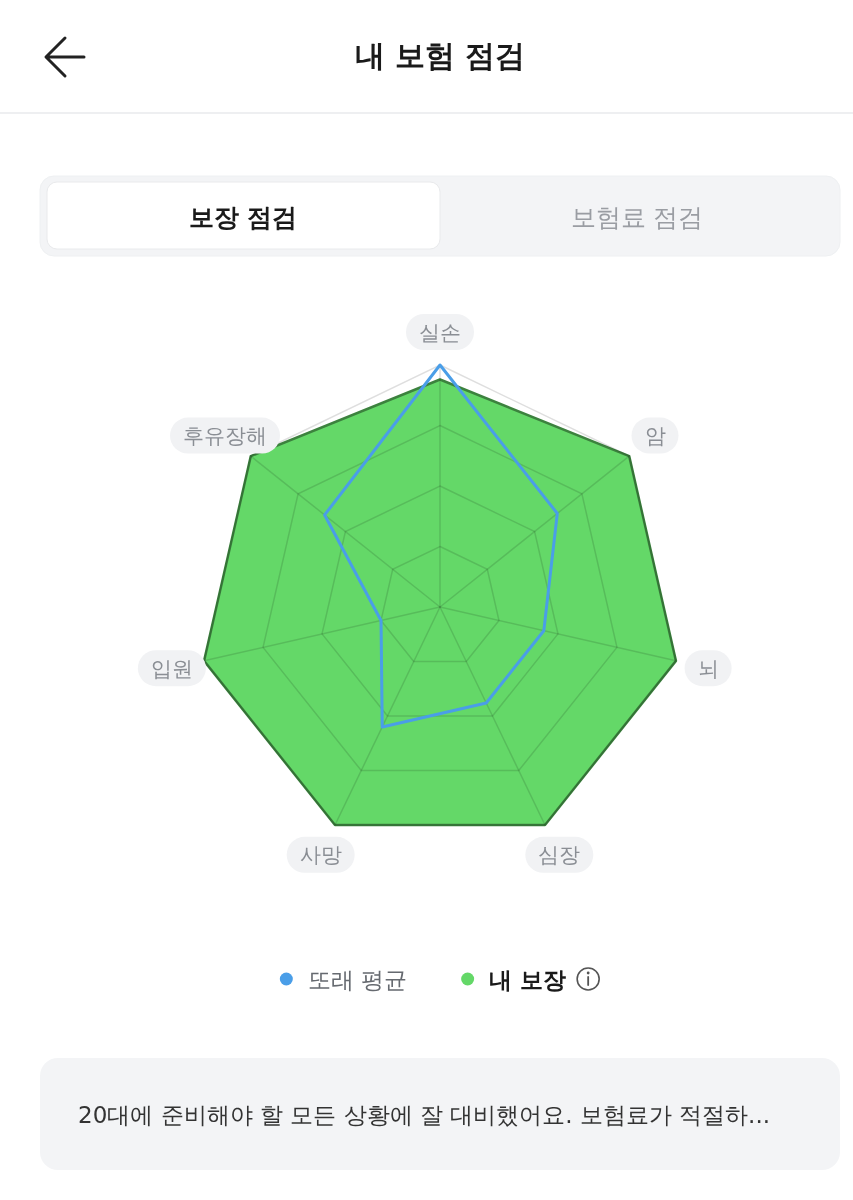 The image size is (853, 1200). Describe the element at coordinates (357, 979) in the screenshot. I see `legend-label: 또래 평균` at that location.